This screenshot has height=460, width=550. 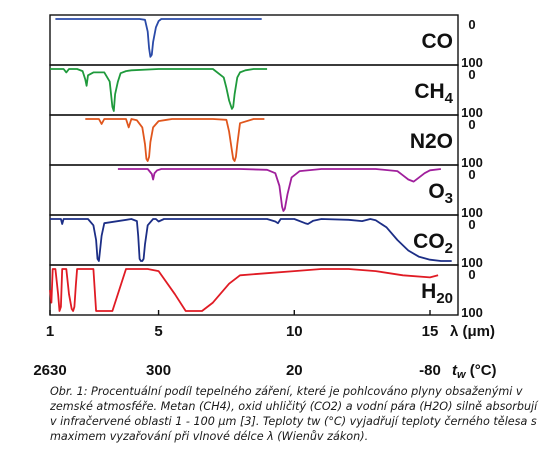 What do you see at coordinates (471, 274) in the screenshot?
I see `y-tick-0-5: 0` at bounding box center [471, 274].